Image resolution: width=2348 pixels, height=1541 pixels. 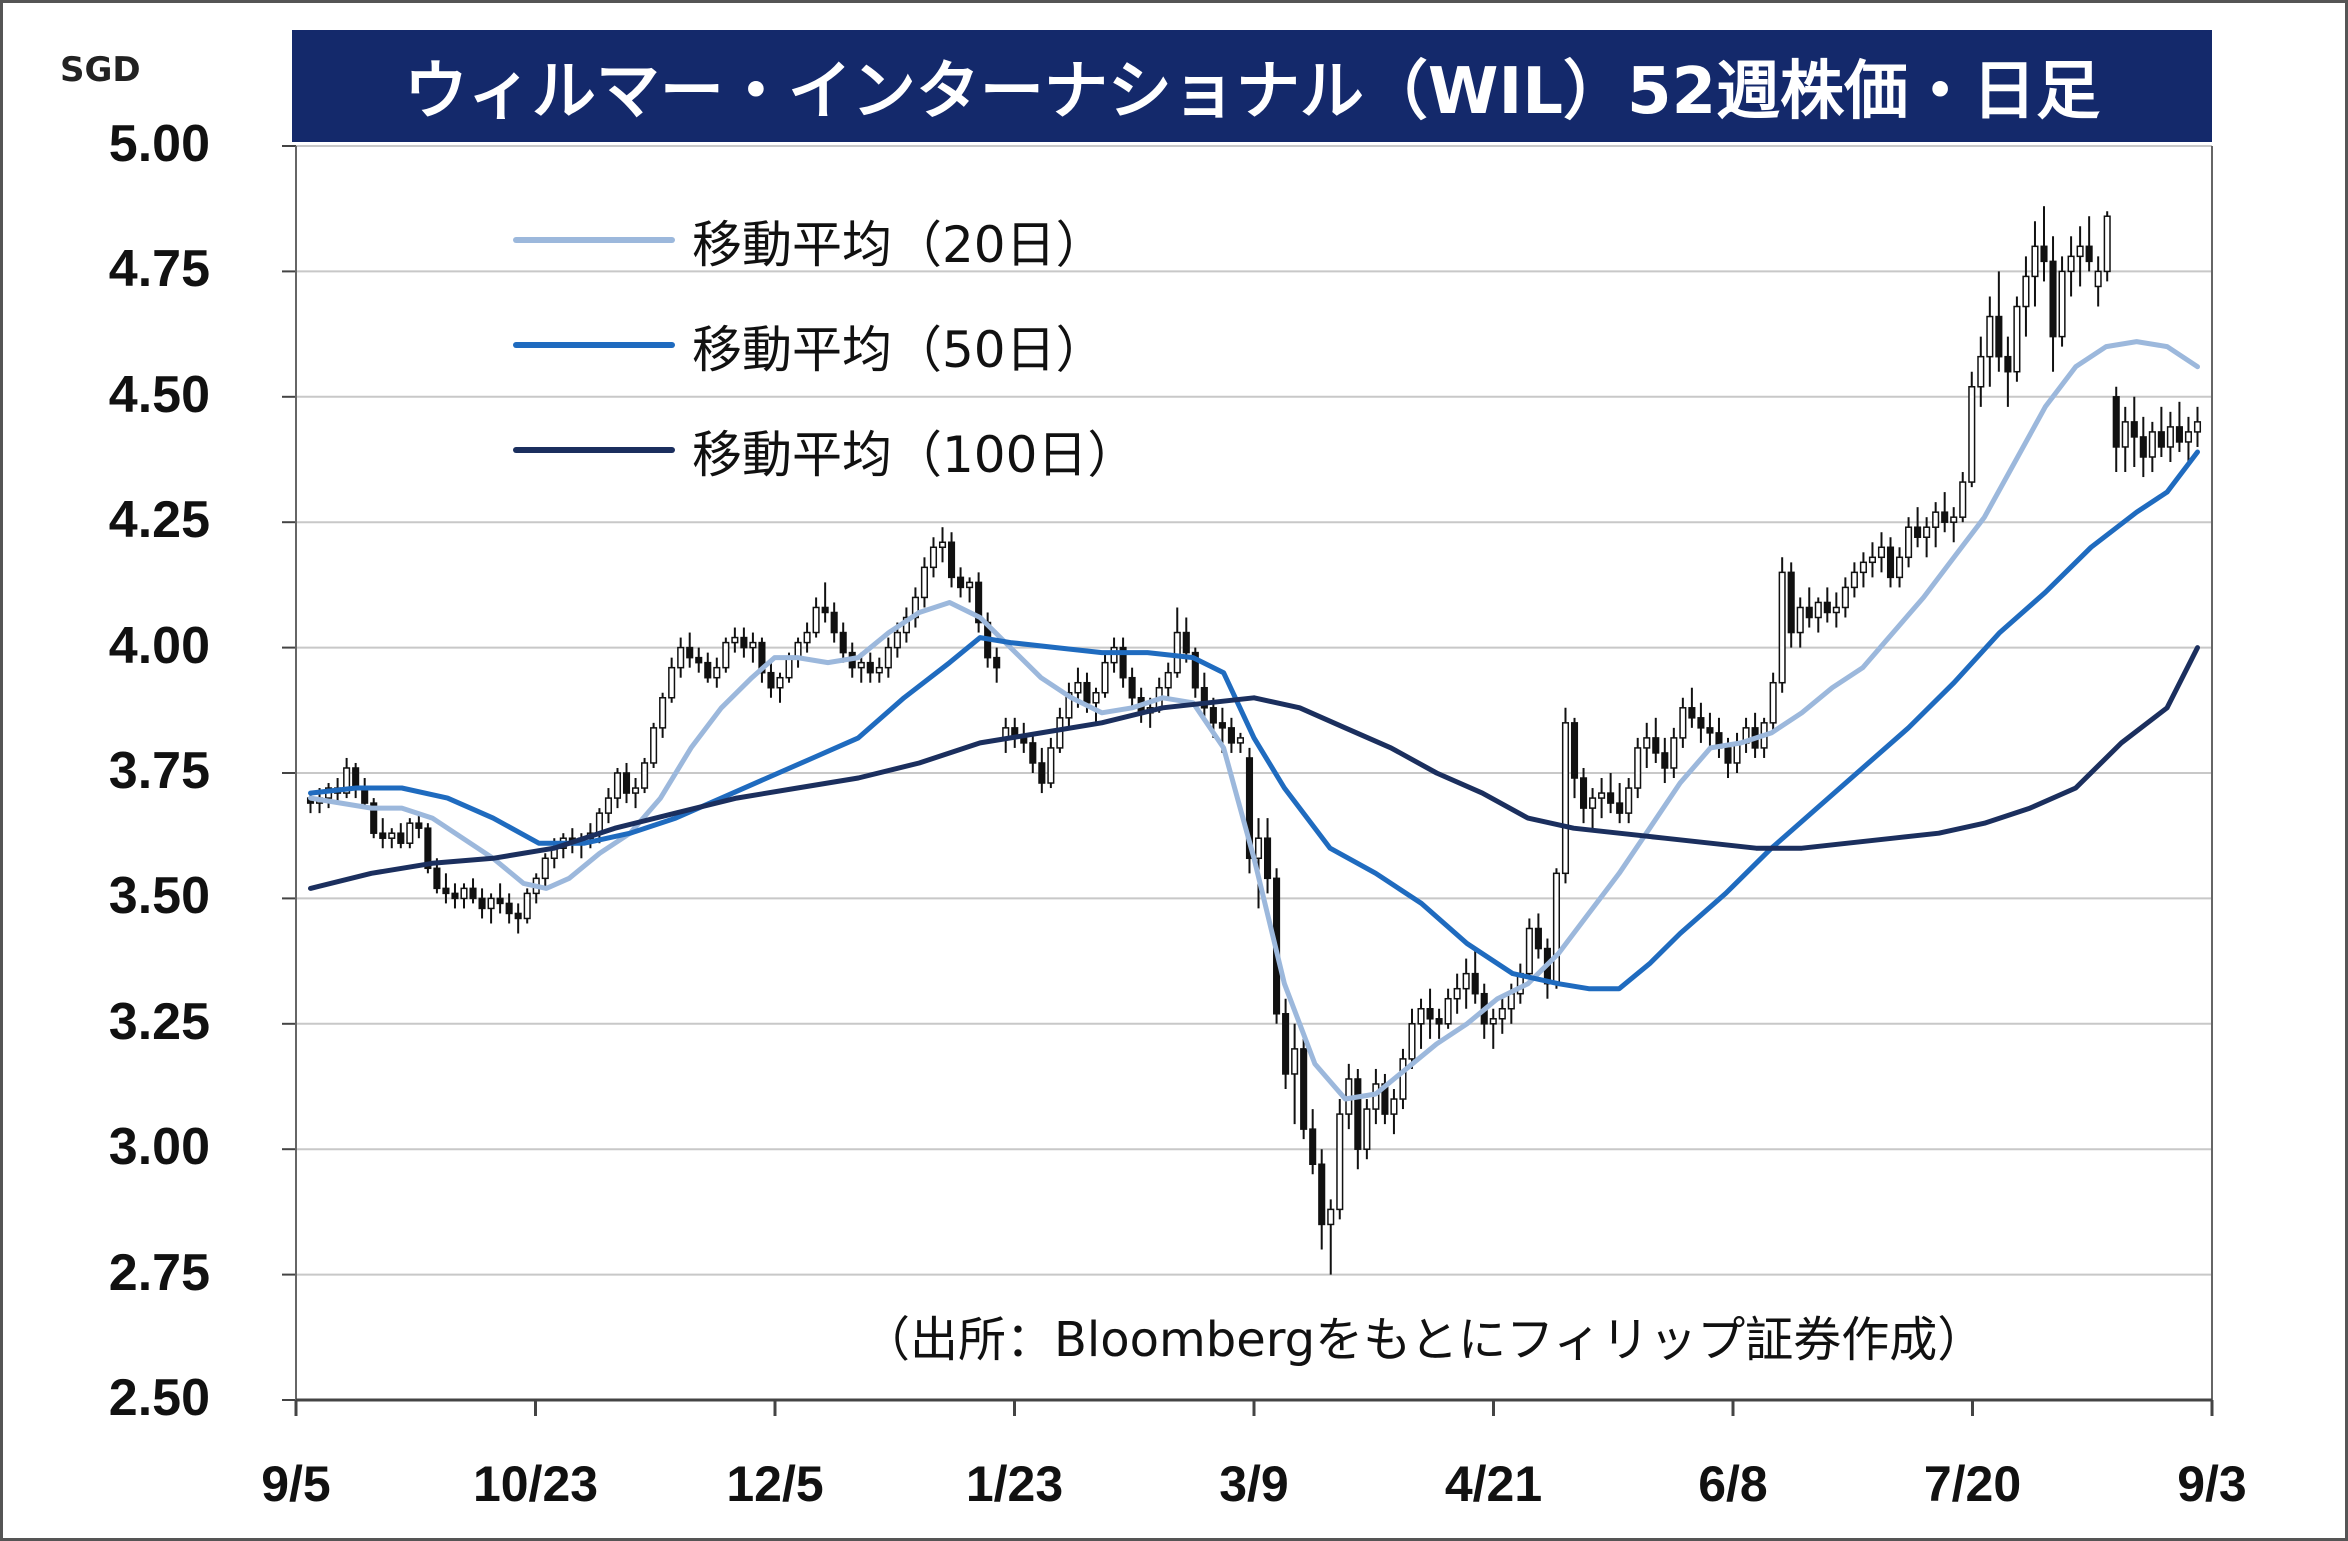 I want to click on source-note: （出所：Bloombergをもとにフィリップ証券作成）, so click(x=1424, y=1340).